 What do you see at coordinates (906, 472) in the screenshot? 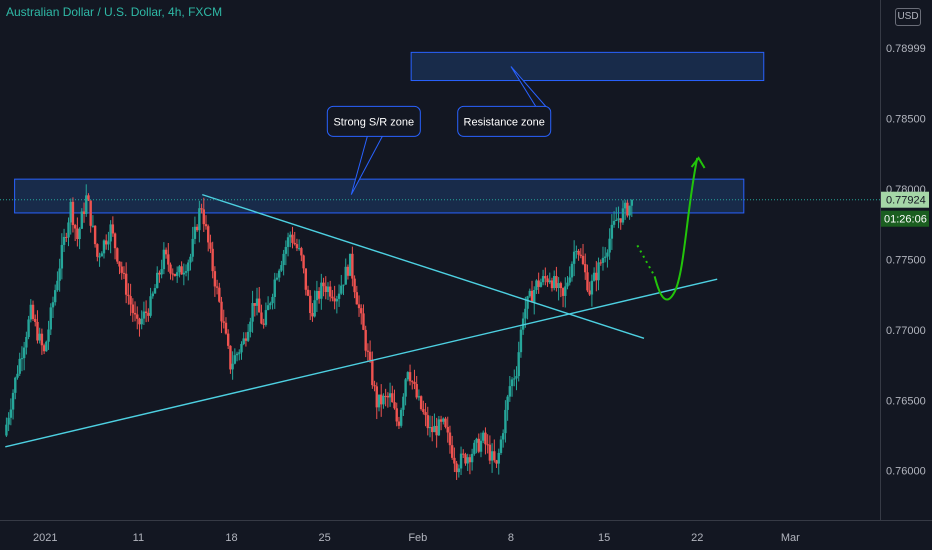
I see `y-tick-label: 0.76000` at bounding box center [906, 472].